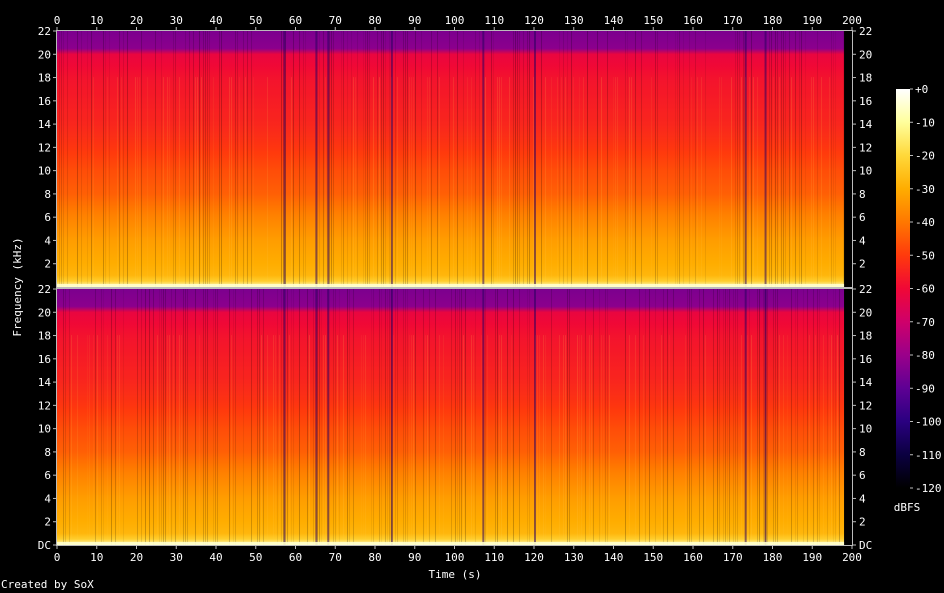 This screenshot has width=944, height=593. What do you see at coordinates (335, 557) in the screenshot?
I see `x-bottom-tick-label: 70` at bounding box center [335, 557].